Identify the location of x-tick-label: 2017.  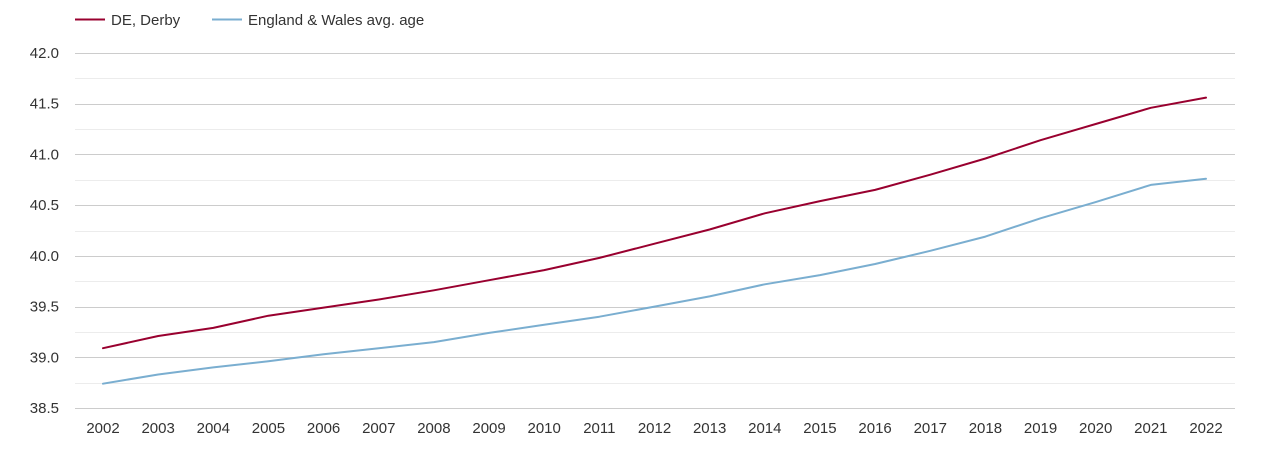
(930, 428).